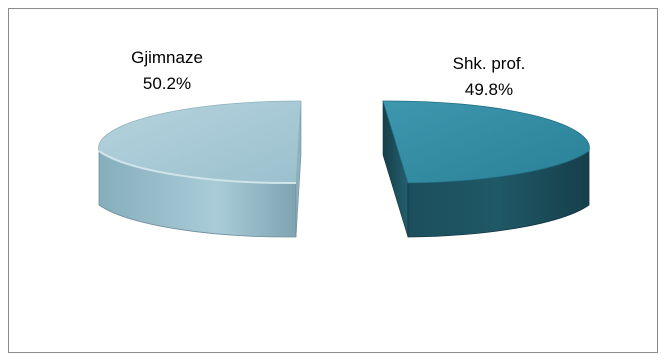 The height and width of the screenshot is (361, 668). I want to click on slice-percent-gjimnaze: 50.2%, so click(167, 83).